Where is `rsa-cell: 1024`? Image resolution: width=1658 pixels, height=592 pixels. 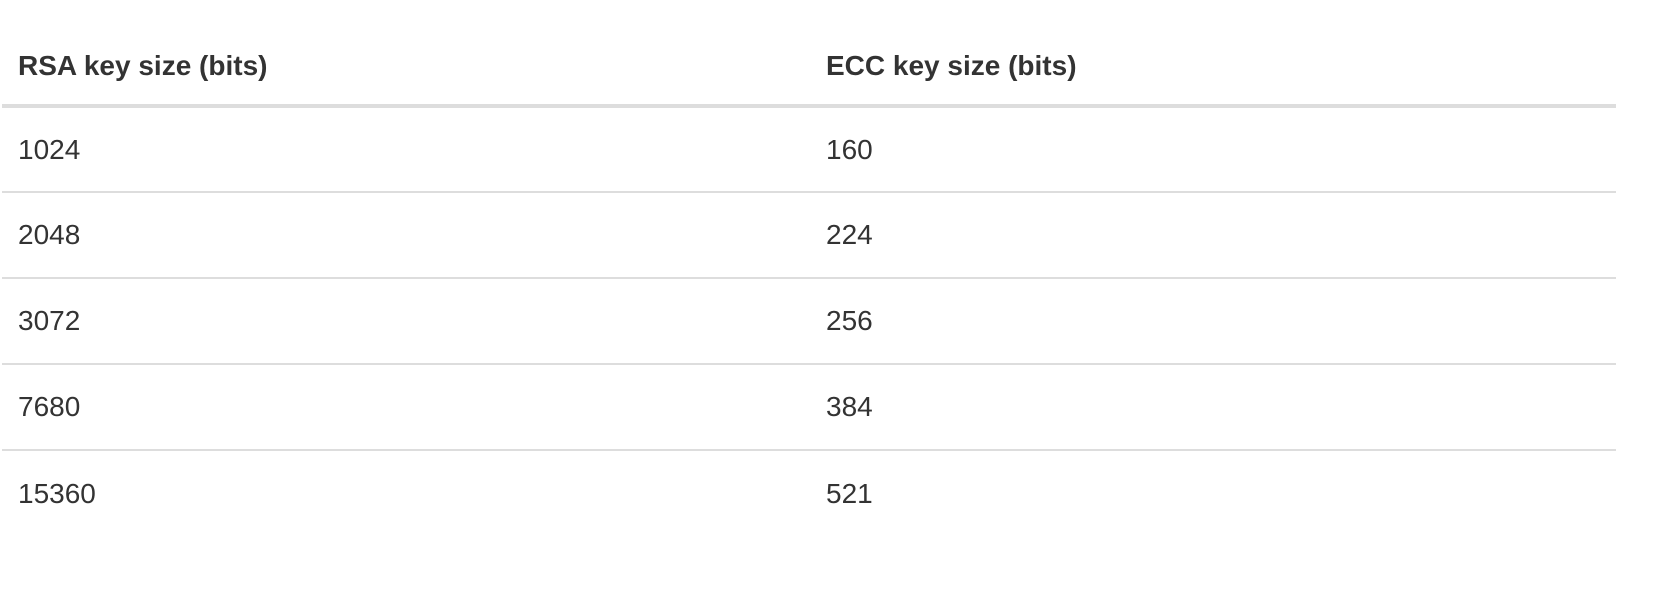
rsa-cell: 1024 is located at coordinates (406, 149).